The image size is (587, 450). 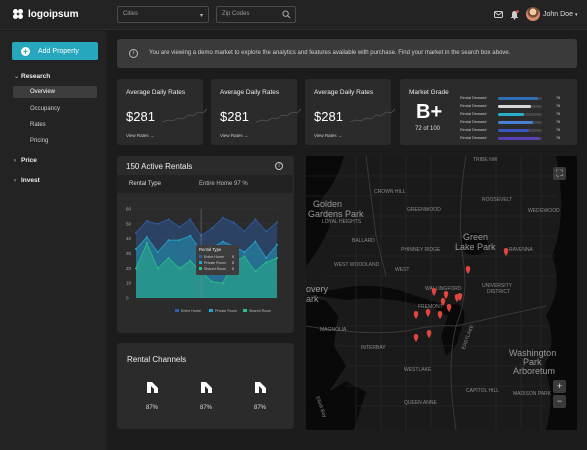 What do you see at coordinates (498, 14) in the screenshot?
I see `message-icon` at bounding box center [498, 14].